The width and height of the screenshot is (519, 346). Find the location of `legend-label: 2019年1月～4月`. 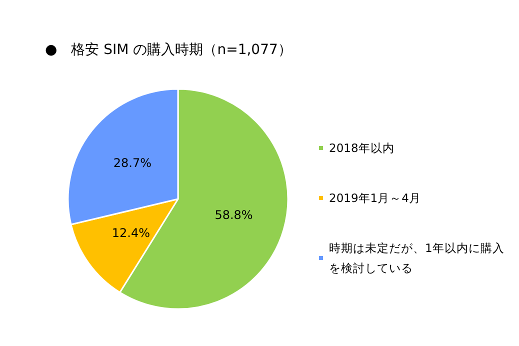

legend-label: 2019年1月～4月 is located at coordinates (375, 198).